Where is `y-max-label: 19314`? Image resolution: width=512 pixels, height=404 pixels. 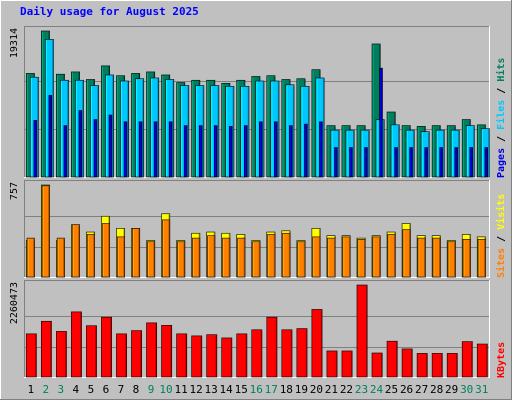
y-max-label: 19314 is located at coordinates (14, 43).